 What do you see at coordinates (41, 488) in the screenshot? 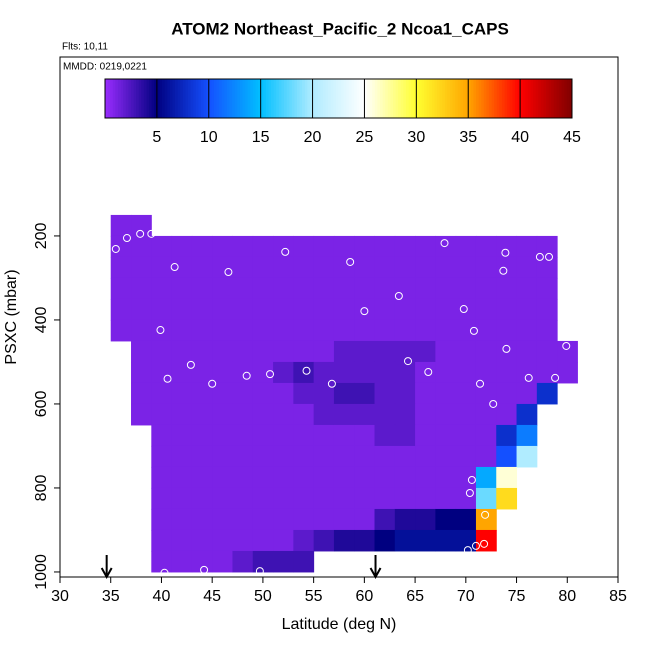
I see `y-tick-label: 800` at bounding box center [41, 488].